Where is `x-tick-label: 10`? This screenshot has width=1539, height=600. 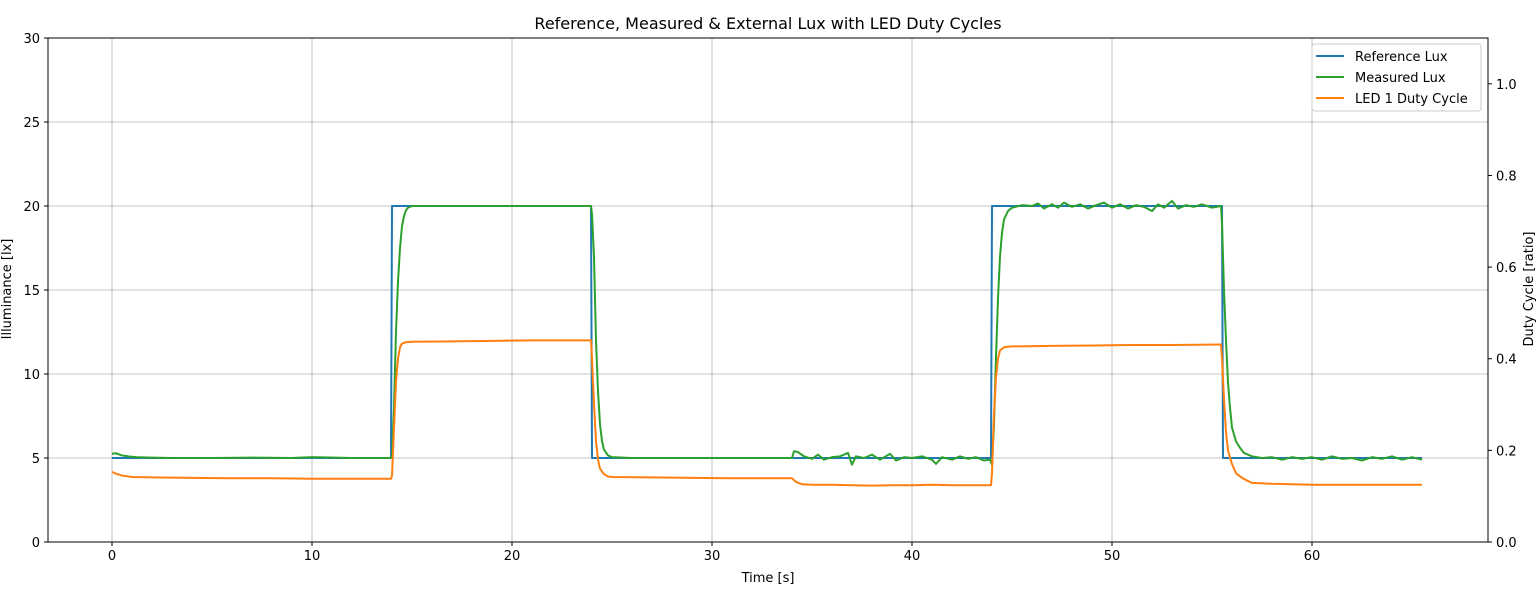 x-tick-label: 10 is located at coordinates (312, 556).